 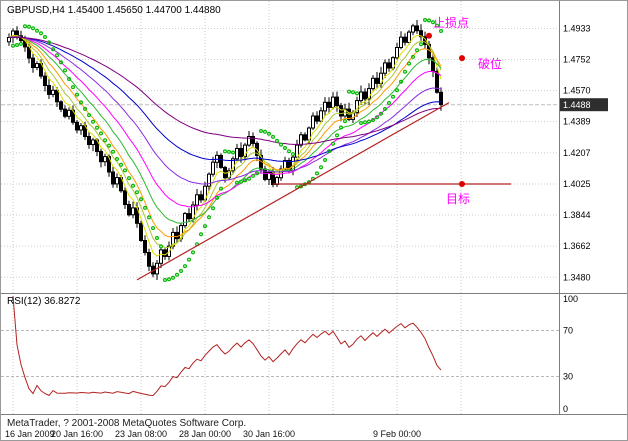 What do you see at coordinates (44, 301) in the screenshot?
I see `rsi-indicator-label: RSI(12) 36.8272` at bounding box center [44, 301].